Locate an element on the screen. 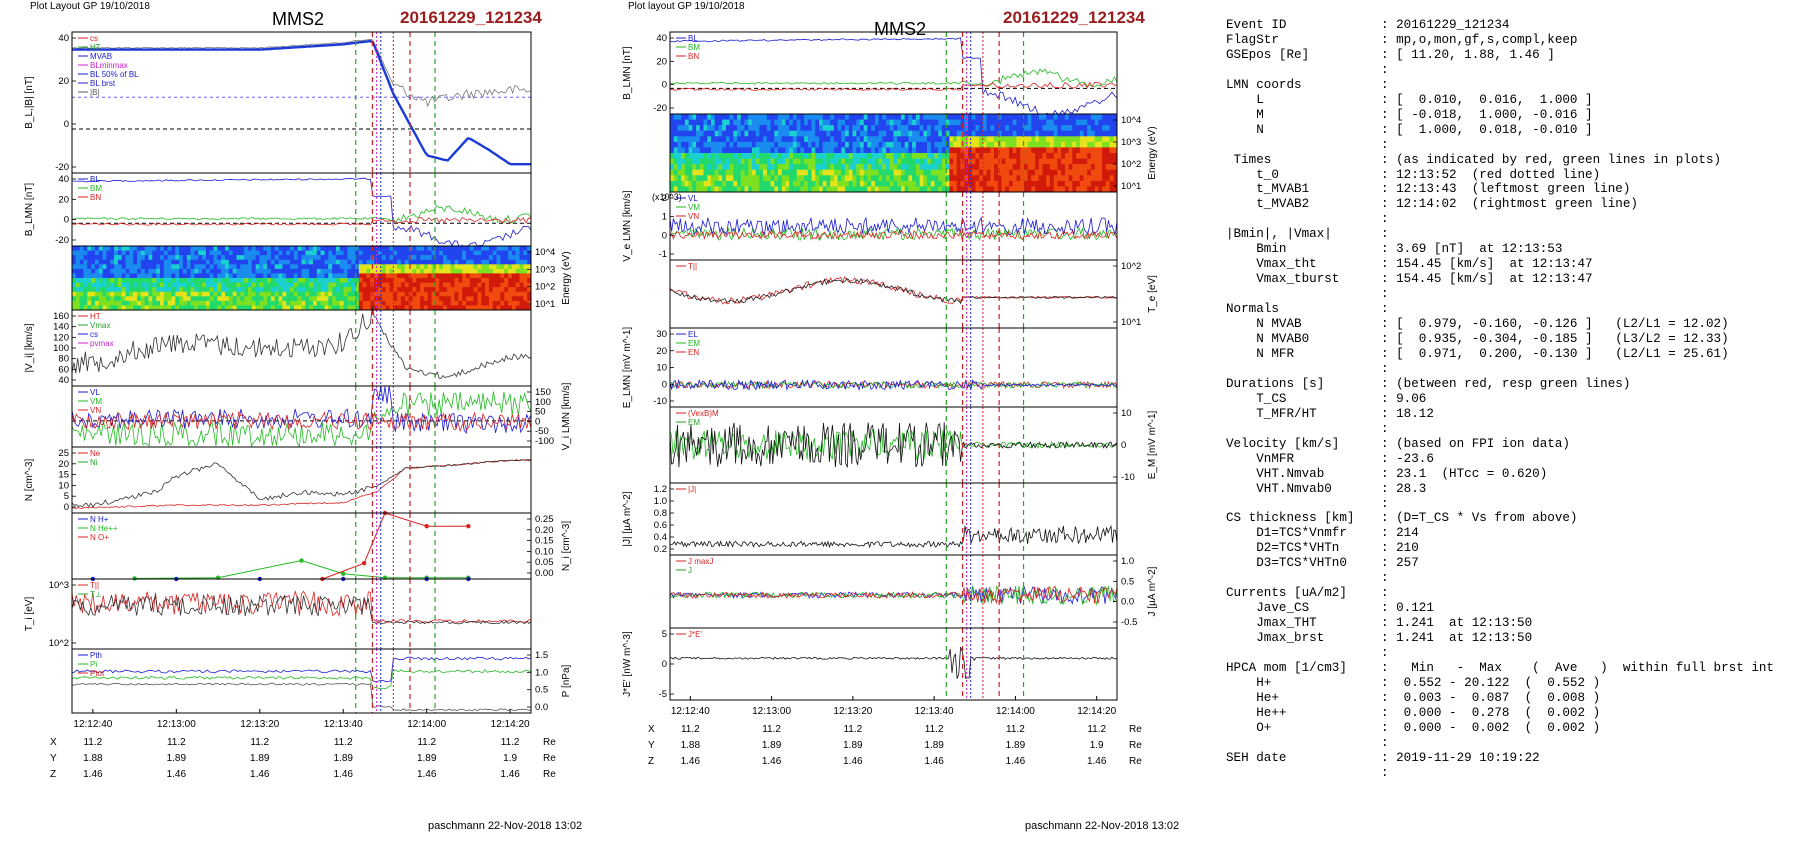 The width and height of the screenshot is (1804, 841). info-key: D3=TCS*VHTn0 is located at coordinates (1286, 563).